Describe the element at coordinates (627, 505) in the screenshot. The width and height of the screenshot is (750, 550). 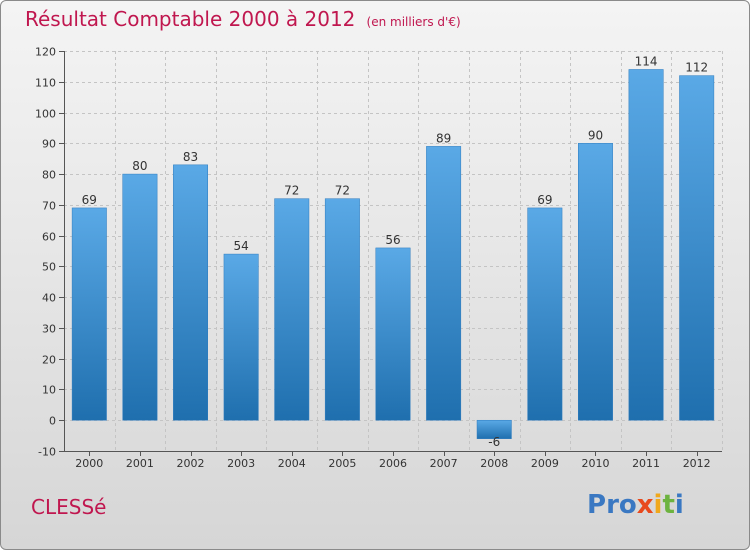
I see `logo-letter: o` at that location.